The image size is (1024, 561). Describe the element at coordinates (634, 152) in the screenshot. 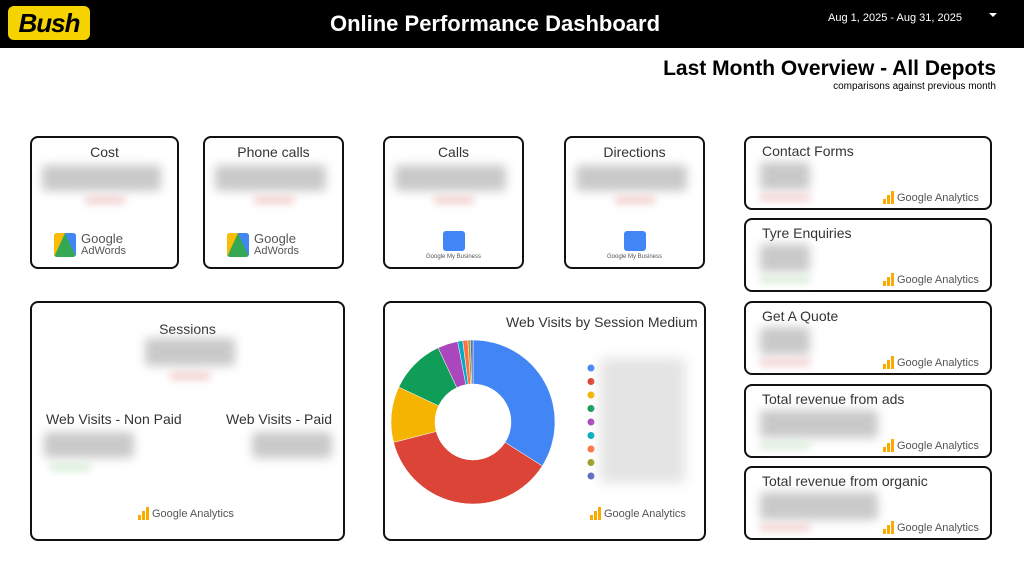

I see `kpi-label: Directions` at that location.